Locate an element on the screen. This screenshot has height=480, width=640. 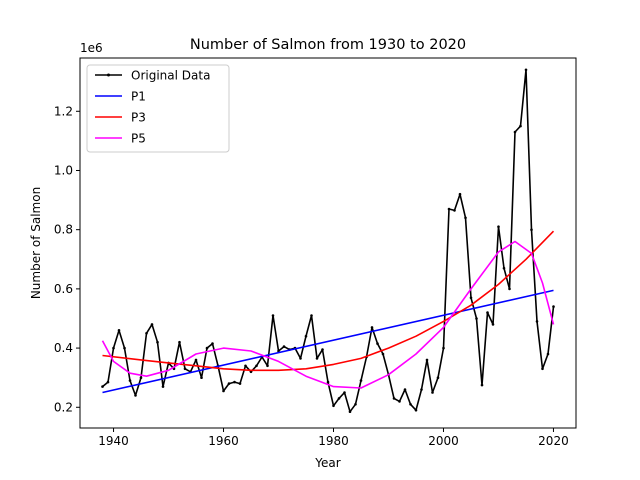
x-axis: 1940 1960 1980 2000 2020 is located at coordinates (333, 438).